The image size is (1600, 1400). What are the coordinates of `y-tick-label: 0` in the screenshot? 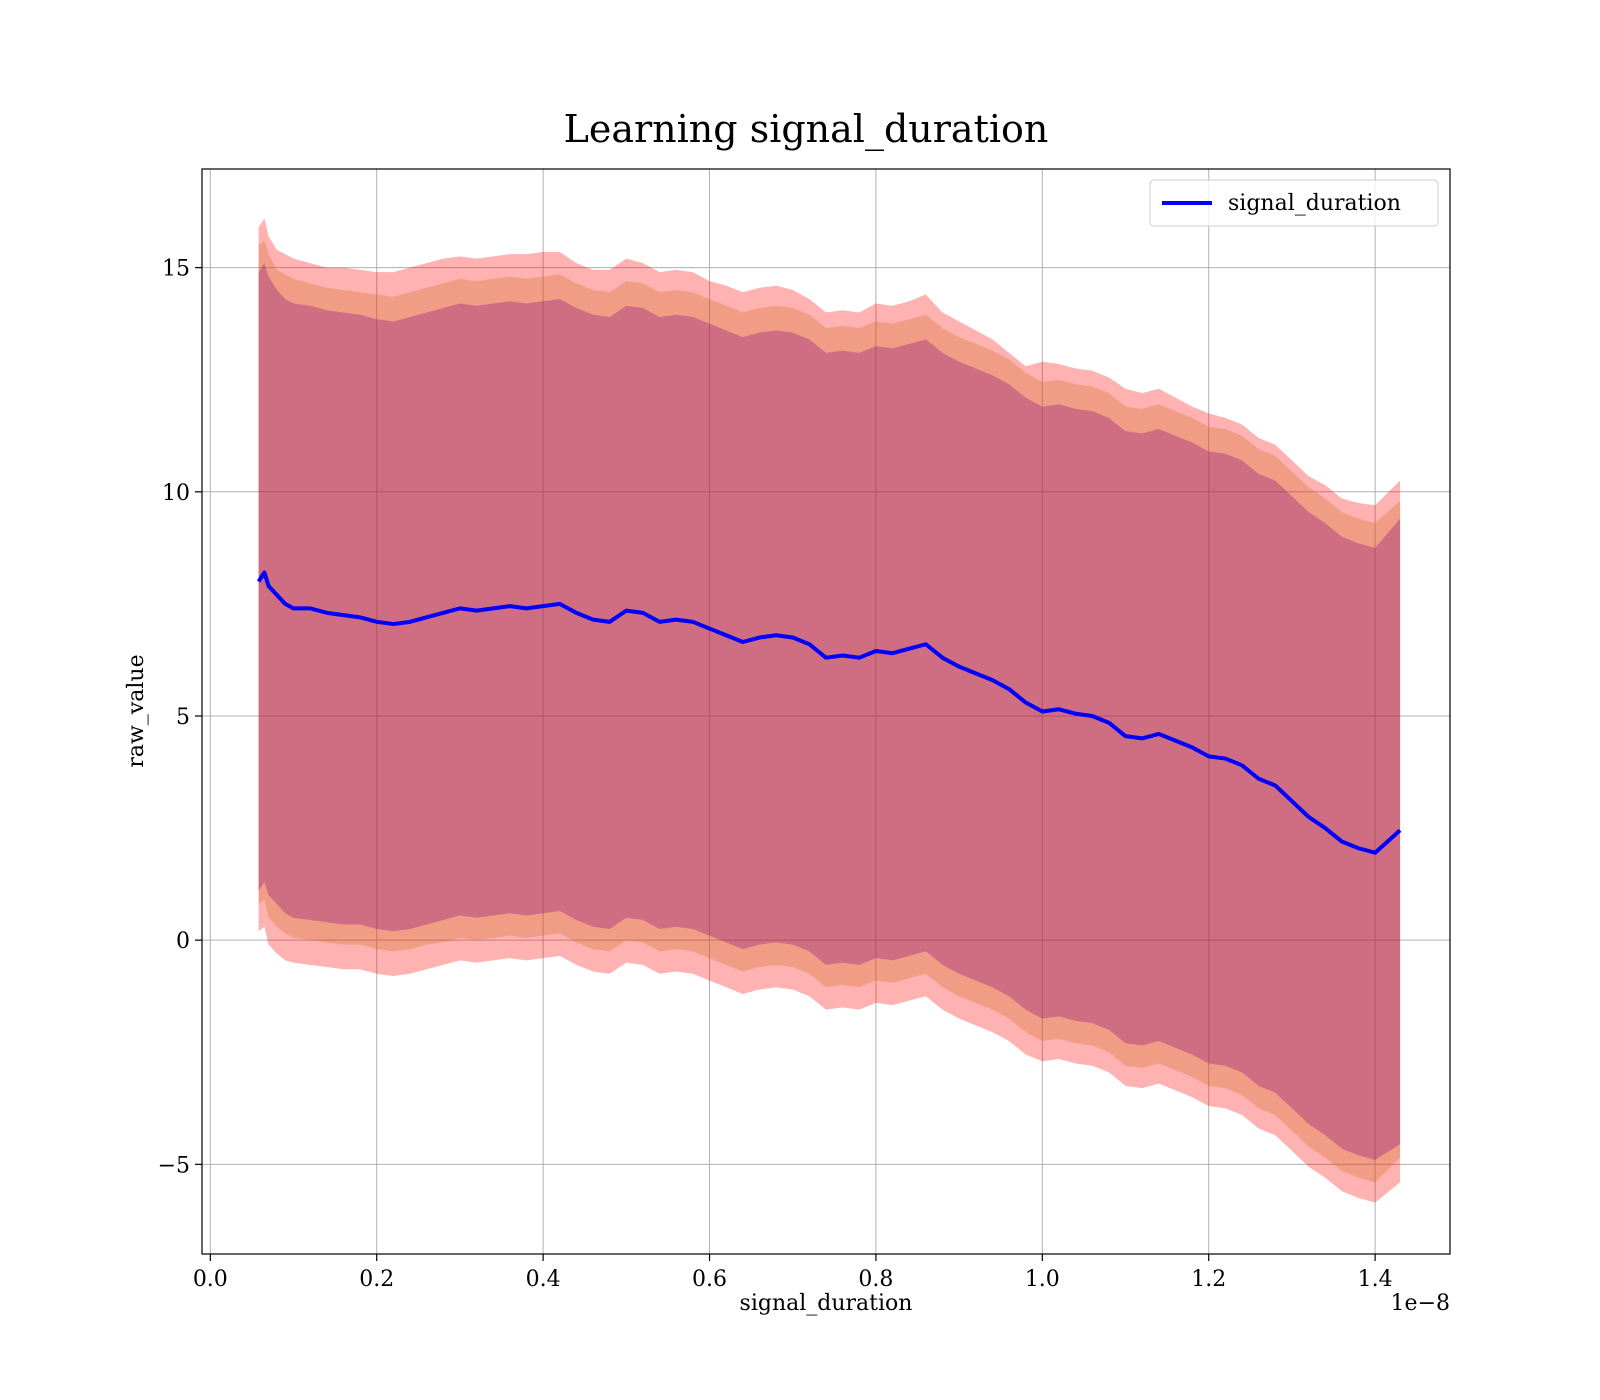 It's located at (183, 941).